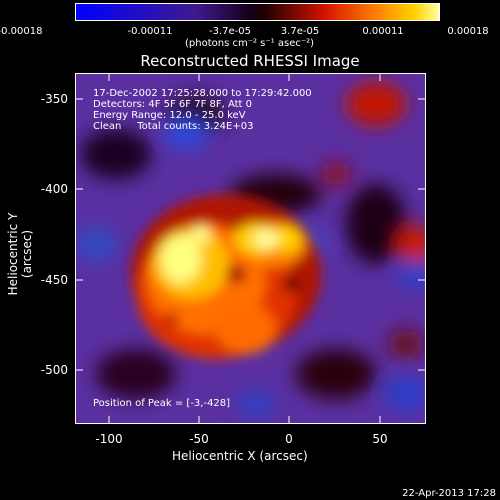 Image resolution: width=500 pixels, height=500 pixels. What do you see at coordinates (449, 493) in the screenshot?
I see `timestamp: 22-Apr-2013 17:28` at bounding box center [449, 493].